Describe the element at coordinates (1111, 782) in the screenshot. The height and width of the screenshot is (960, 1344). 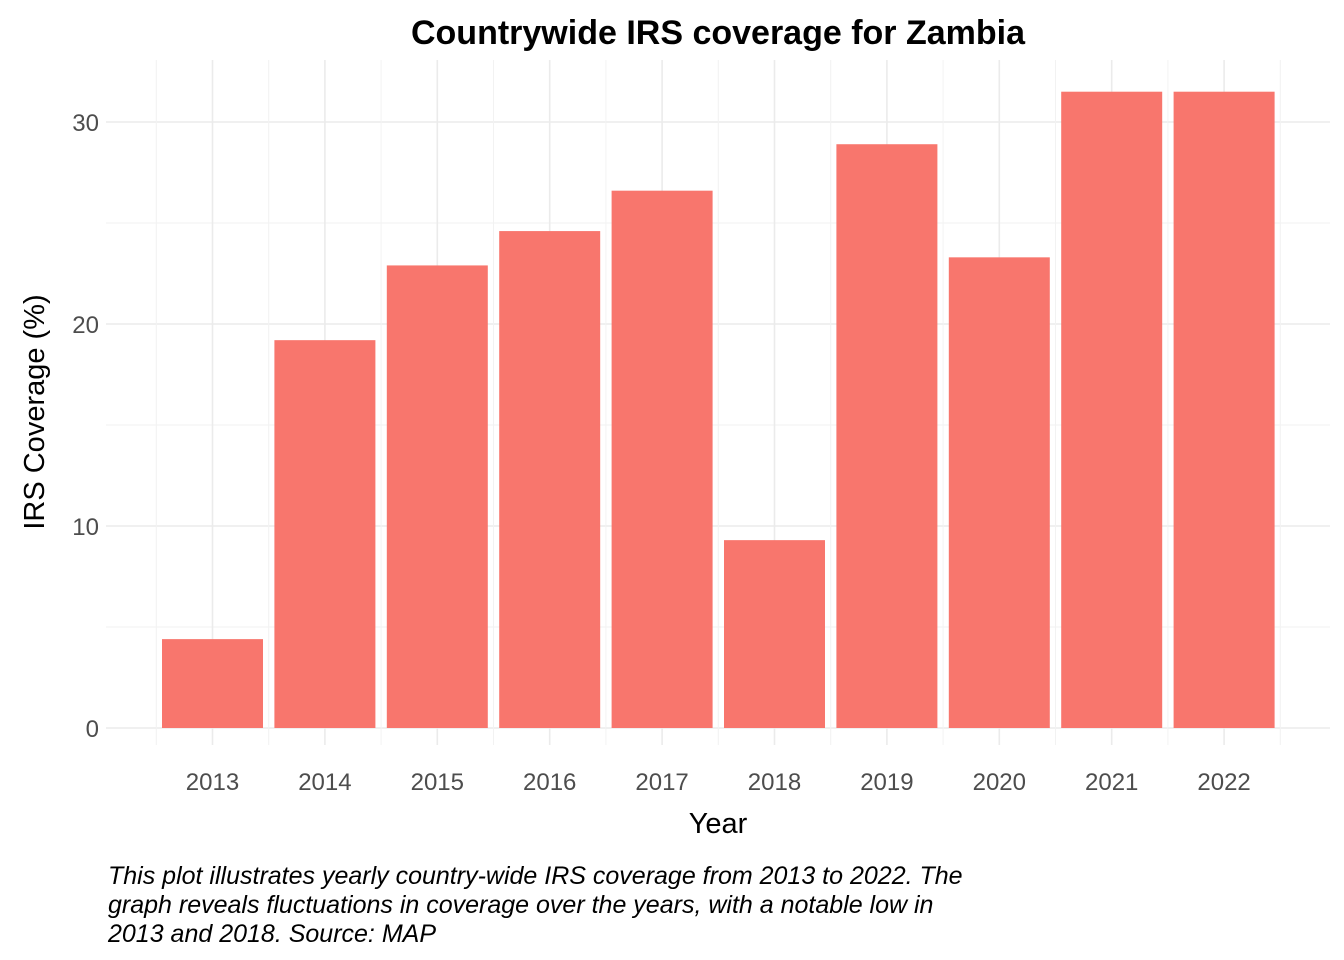
I see `x-tick-label: 2021` at that location.